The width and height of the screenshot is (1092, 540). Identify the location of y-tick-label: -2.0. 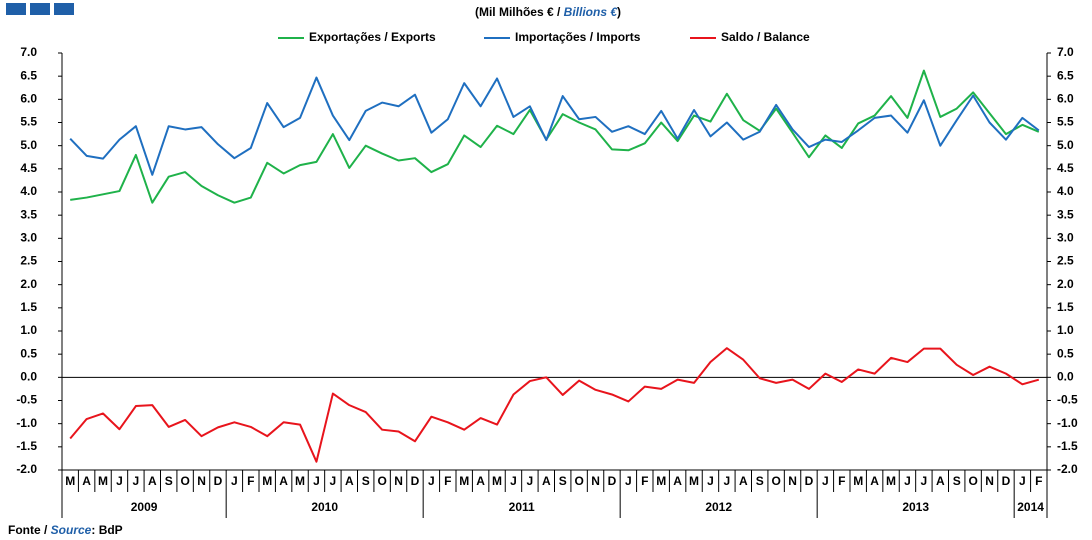
(26, 469).